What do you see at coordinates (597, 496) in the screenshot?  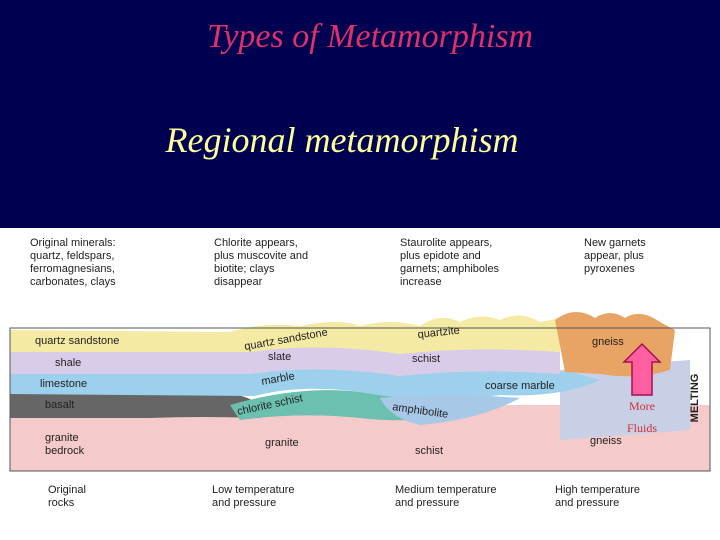 I see `footer-text: High temperature and pressure` at bounding box center [597, 496].